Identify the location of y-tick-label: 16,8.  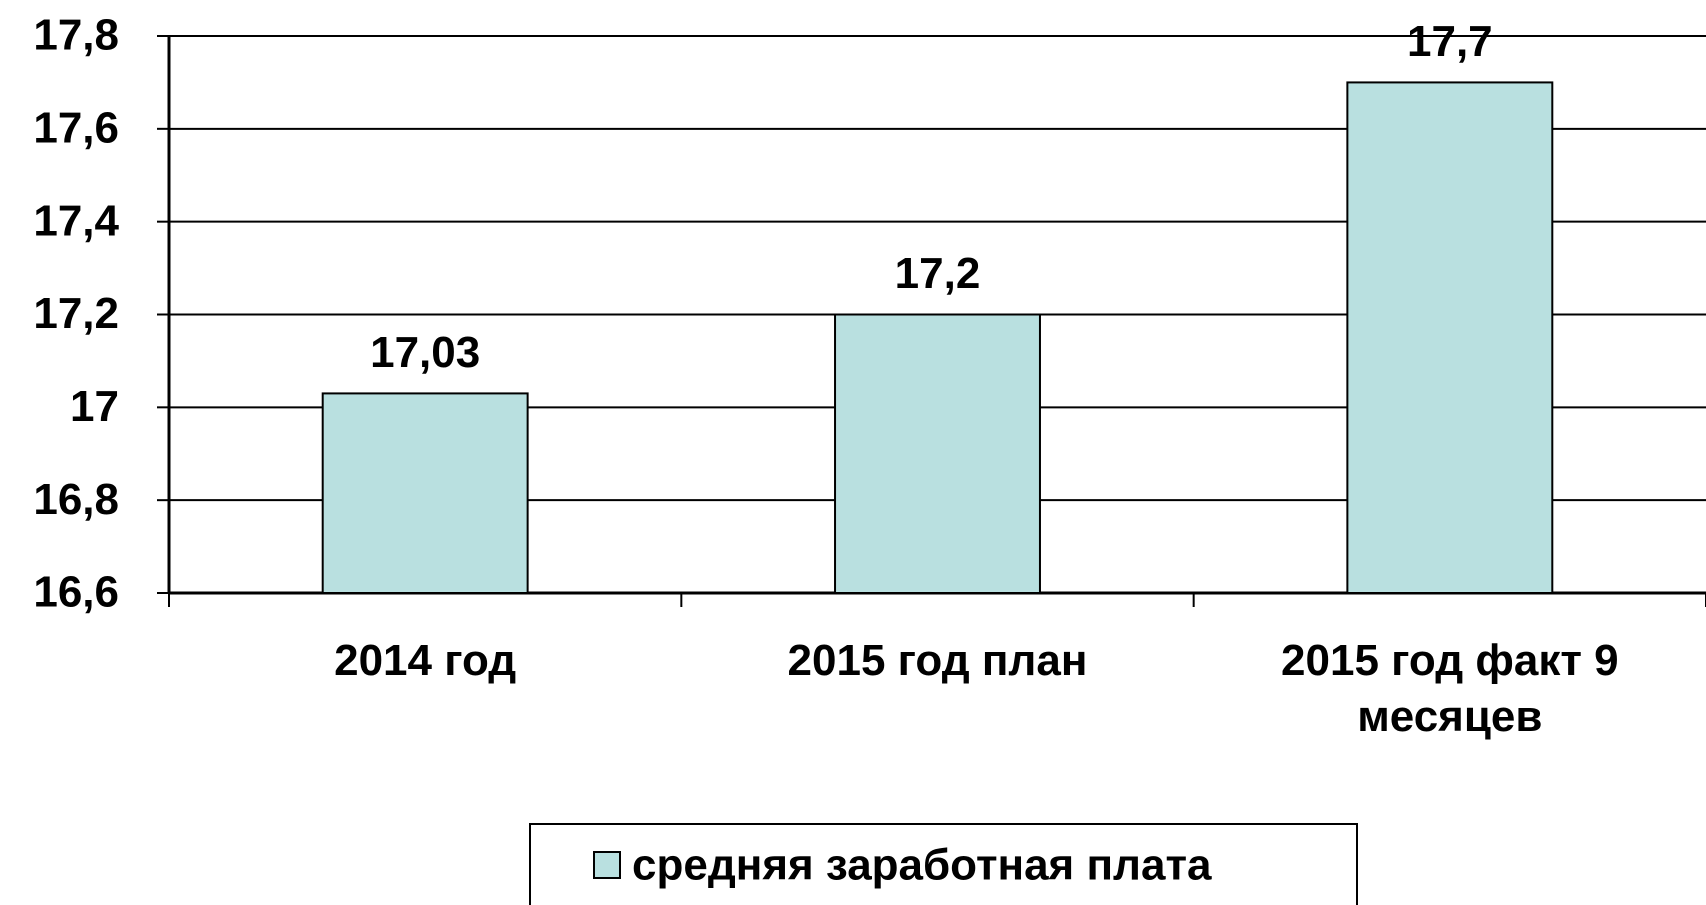
(76, 499).